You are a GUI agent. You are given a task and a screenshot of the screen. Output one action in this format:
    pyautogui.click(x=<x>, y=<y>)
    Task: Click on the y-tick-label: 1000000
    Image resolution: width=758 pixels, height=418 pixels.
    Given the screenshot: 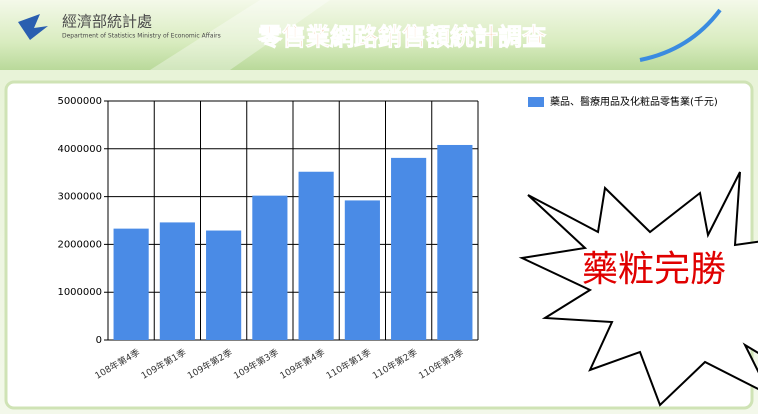 What is the action you would take?
    pyautogui.click(x=79, y=292)
    